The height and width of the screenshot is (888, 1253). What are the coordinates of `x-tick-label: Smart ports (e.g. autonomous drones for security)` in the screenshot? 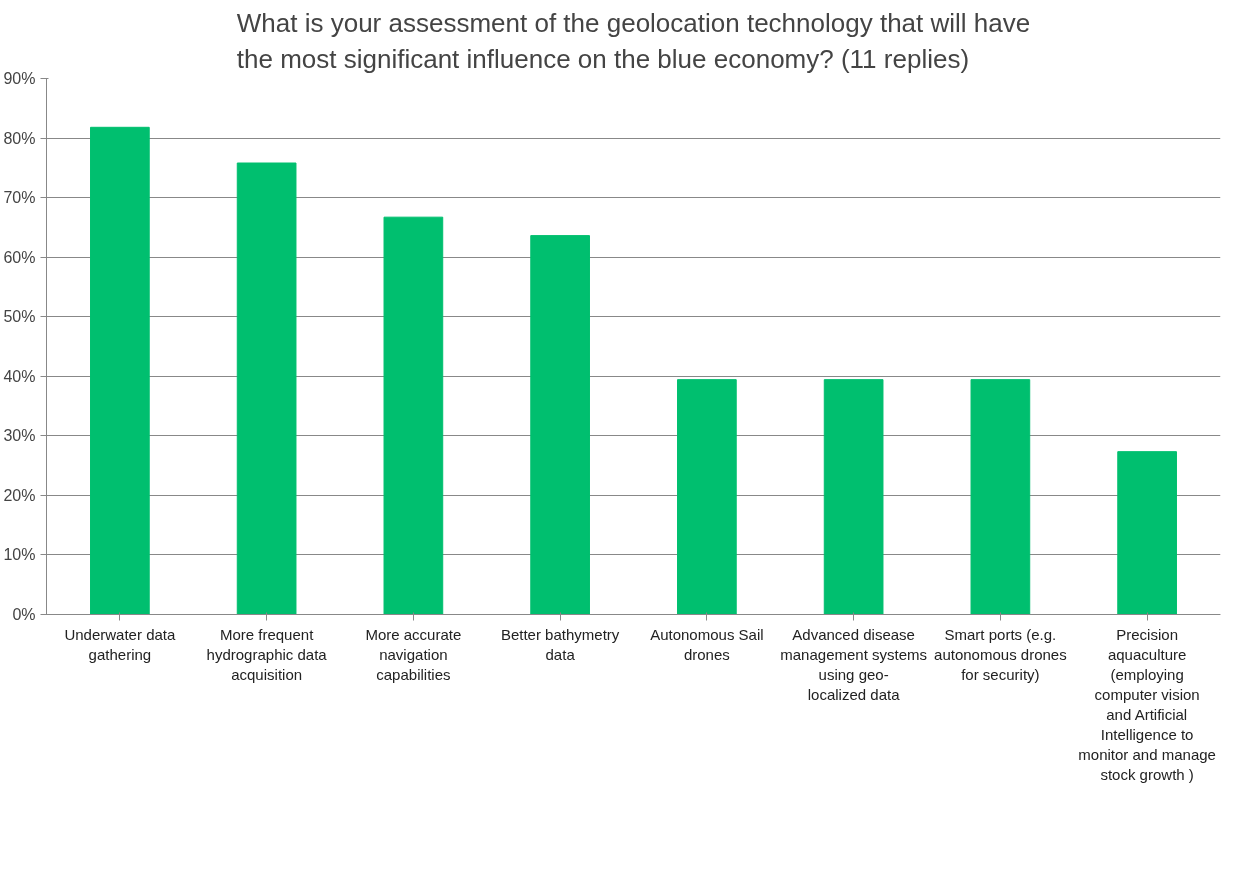 It's located at (1000, 655).